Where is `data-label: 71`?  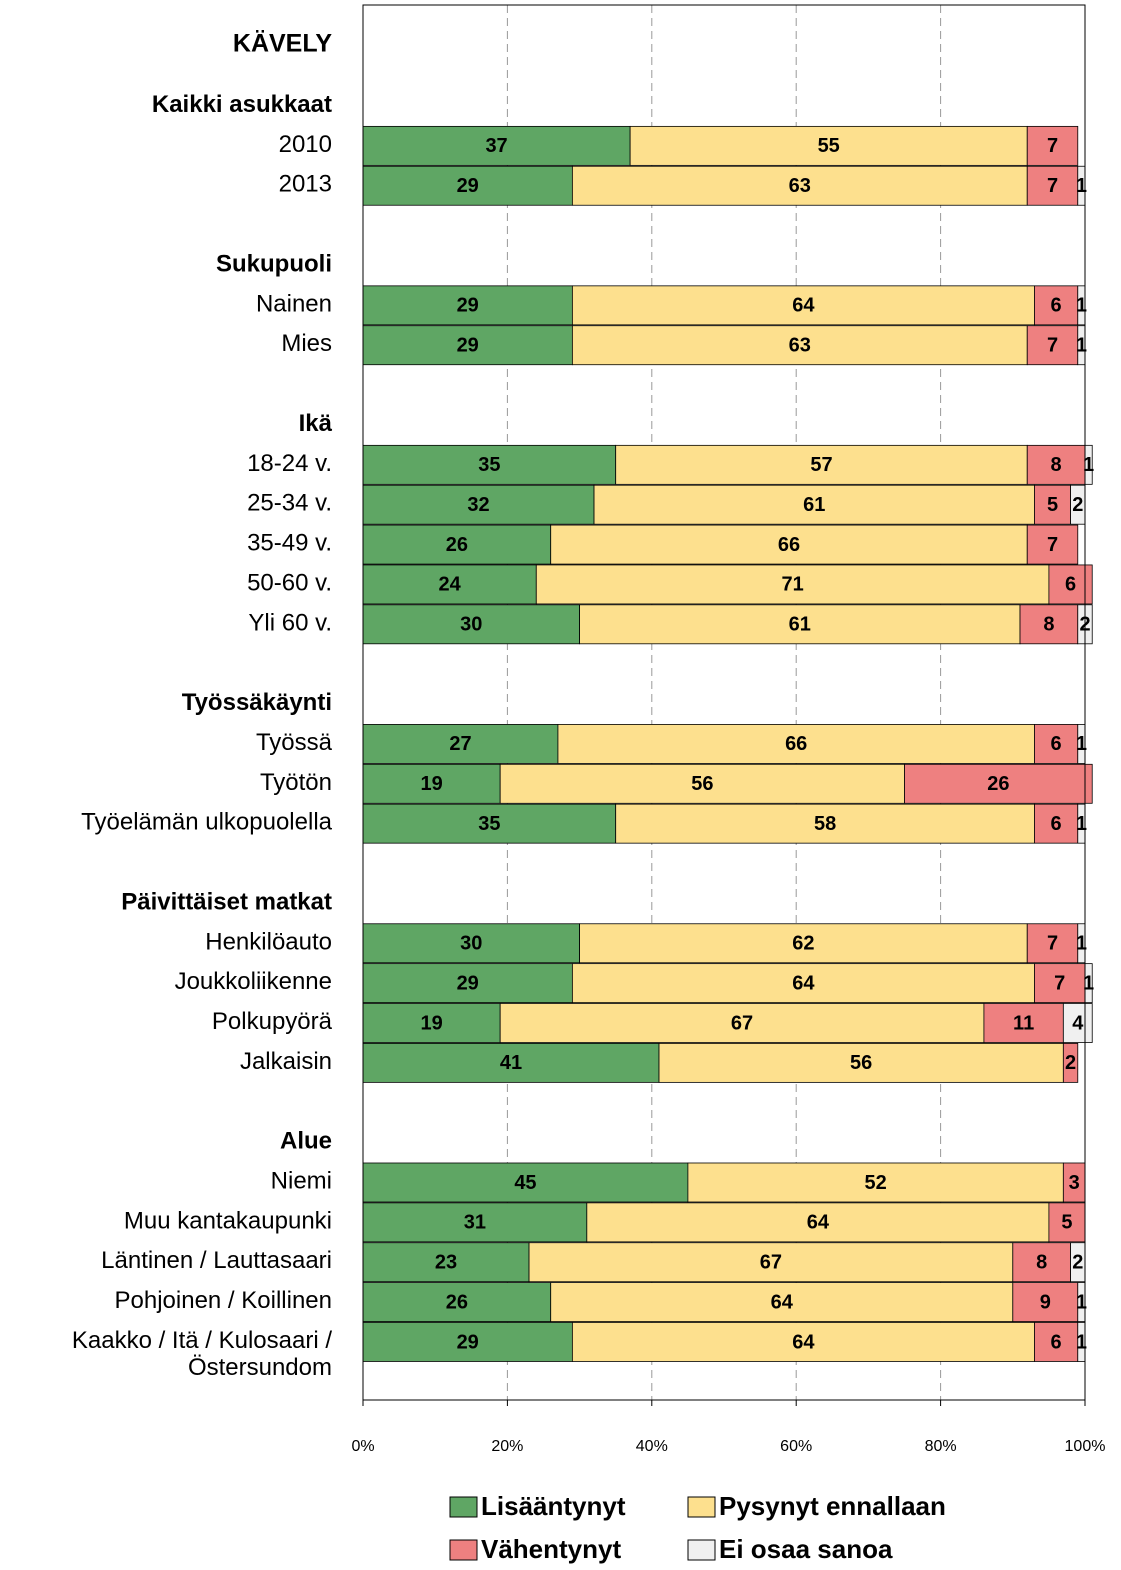
data-label: 71 is located at coordinates (792, 585).